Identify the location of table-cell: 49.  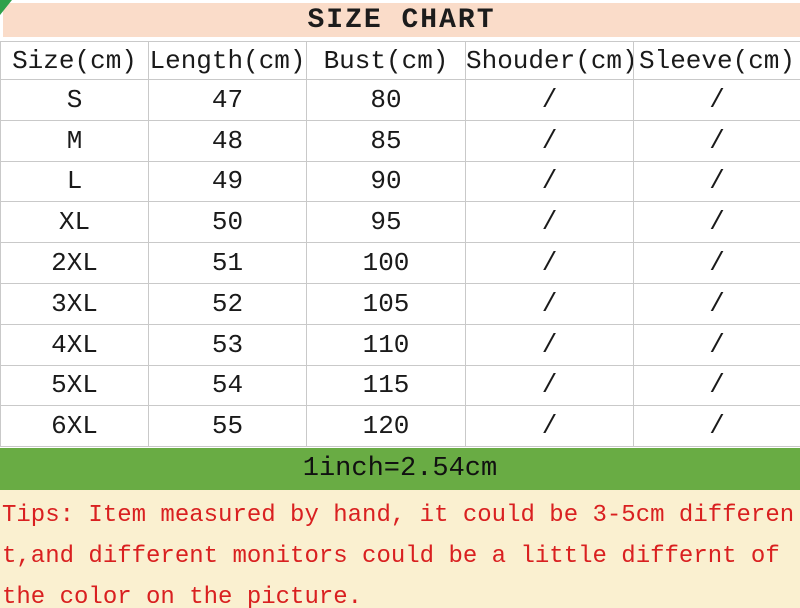
(227, 181).